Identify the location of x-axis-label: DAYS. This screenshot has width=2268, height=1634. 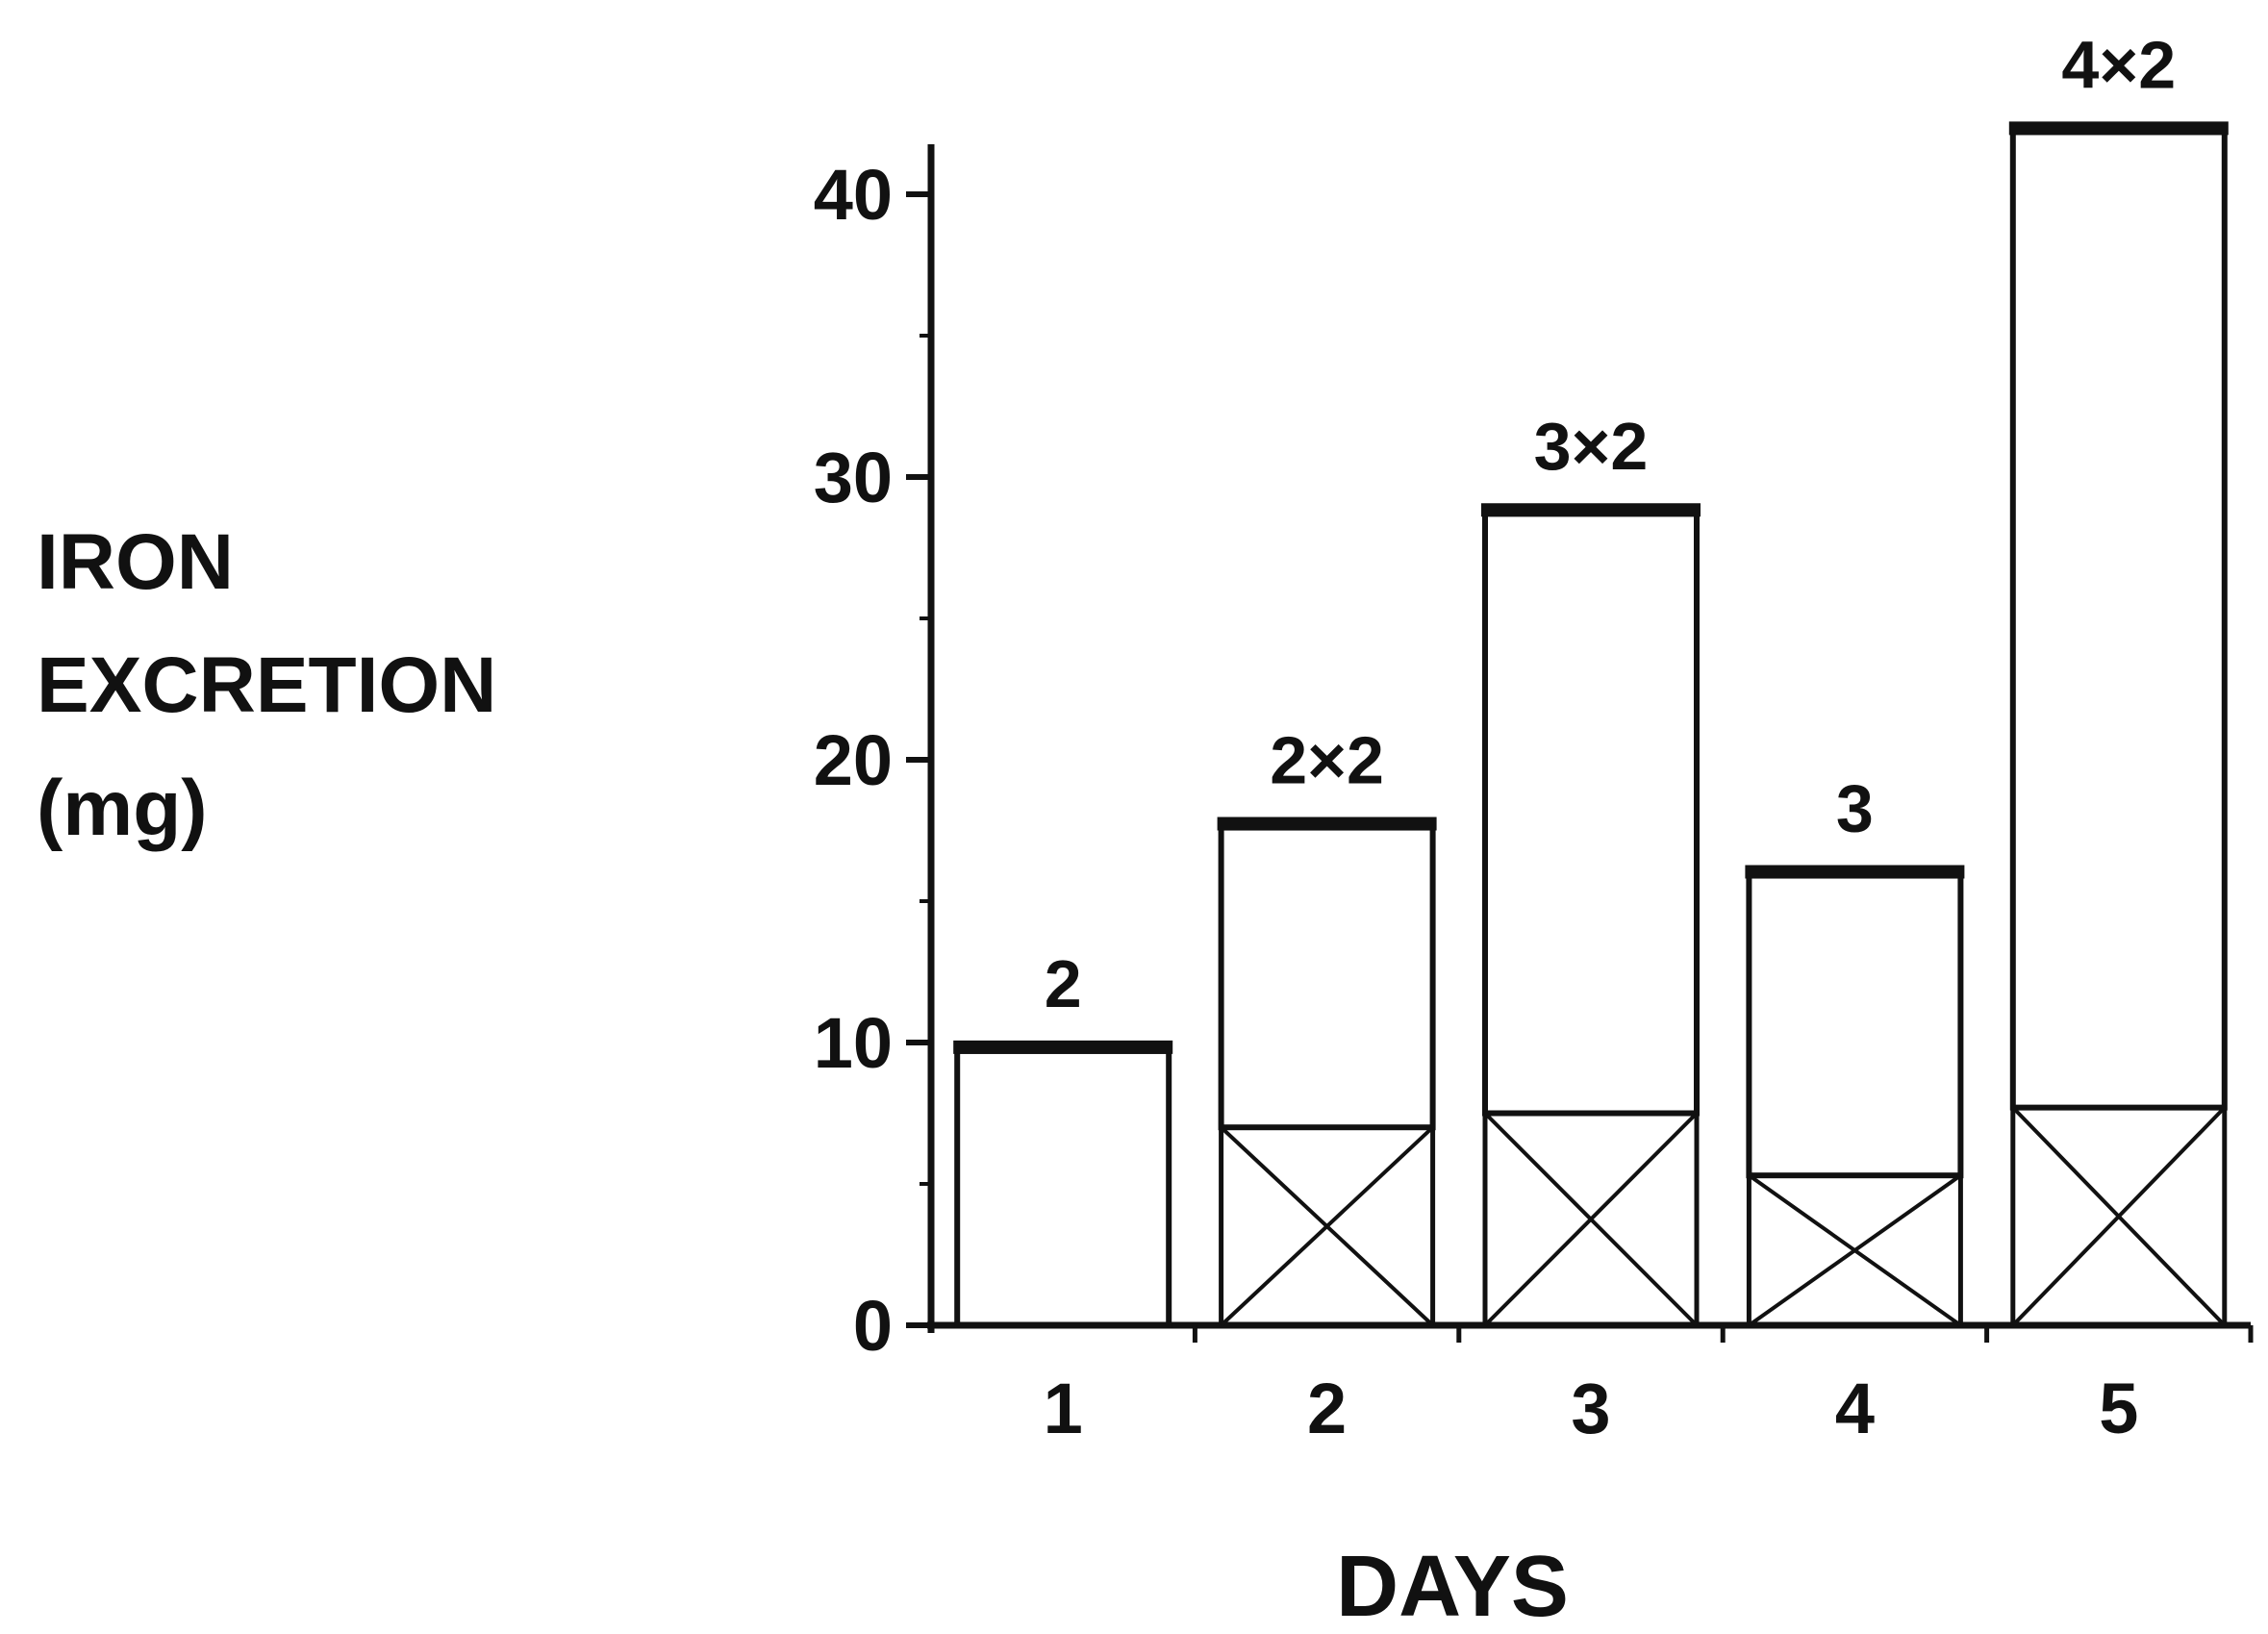
(1452, 1586).